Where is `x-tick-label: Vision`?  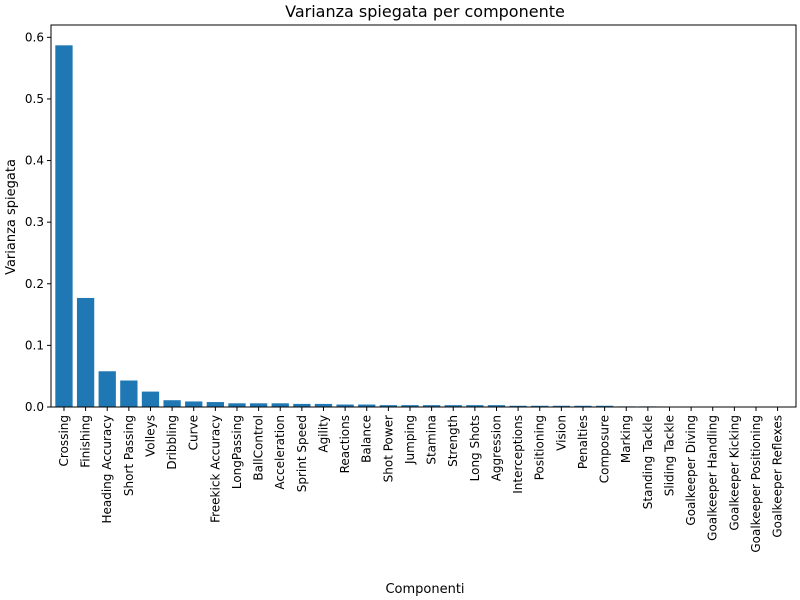 x-tick-label: Vision is located at coordinates (561, 433).